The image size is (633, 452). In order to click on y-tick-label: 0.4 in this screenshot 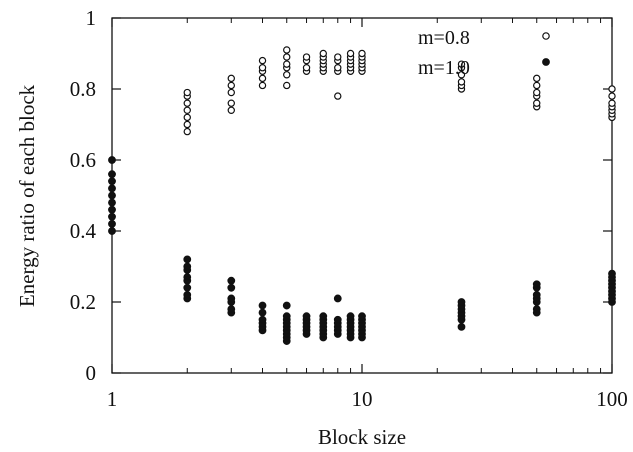, I will do `click(83, 231)`.